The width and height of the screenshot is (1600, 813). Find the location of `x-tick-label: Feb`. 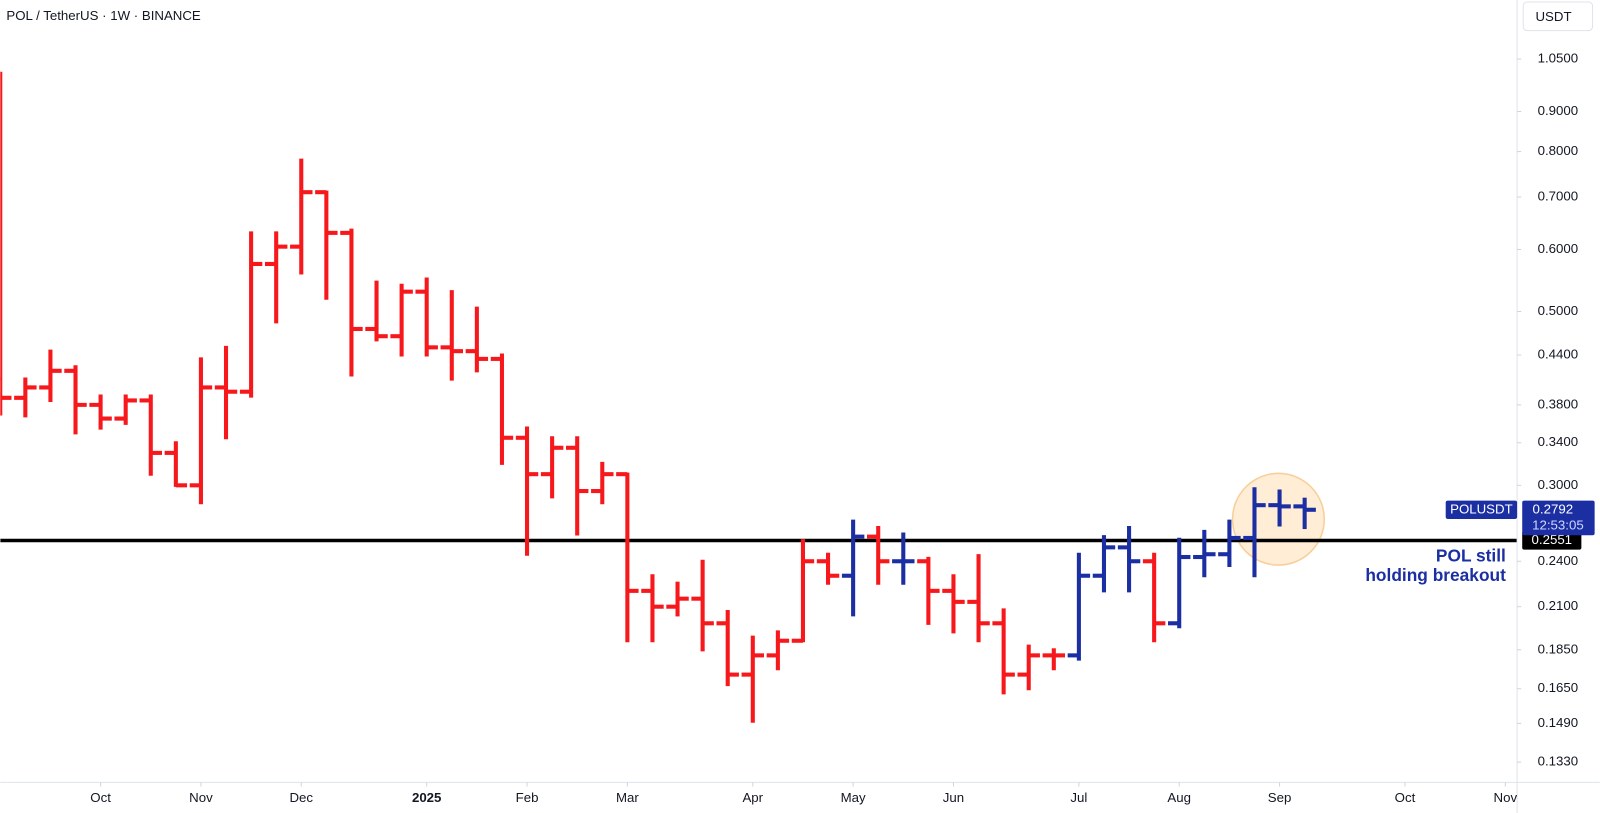

x-tick-label: Feb is located at coordinates (527, 797).